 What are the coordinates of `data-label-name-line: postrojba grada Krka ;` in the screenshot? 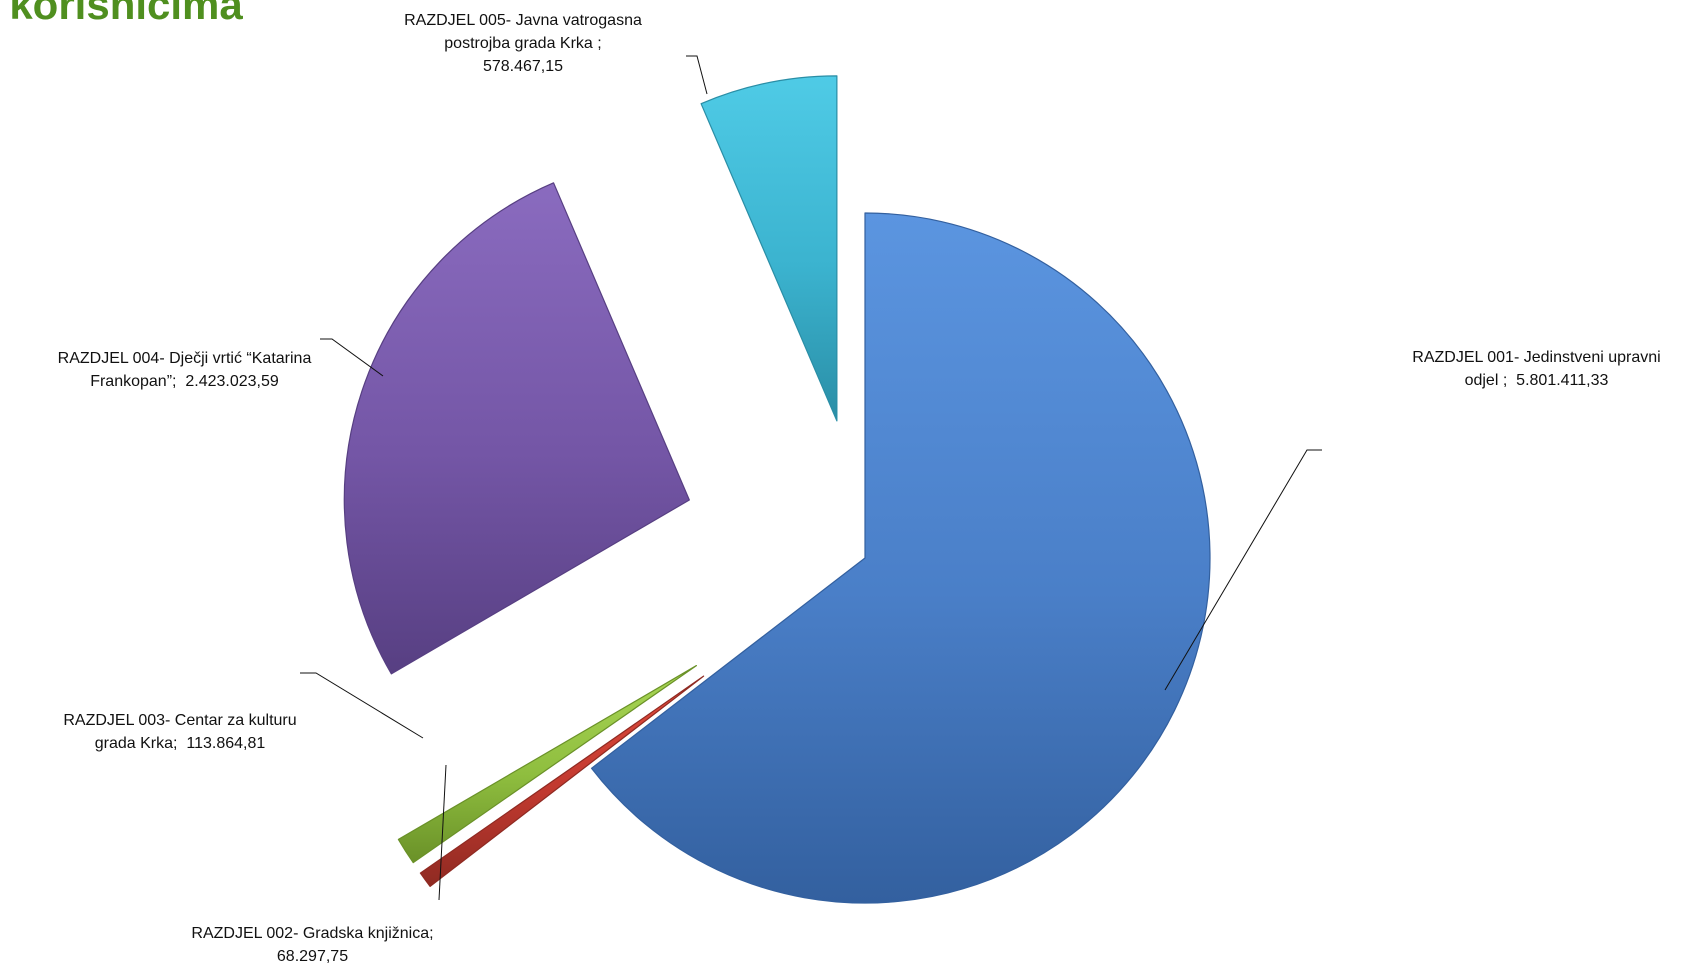 It's located at (523, 43).